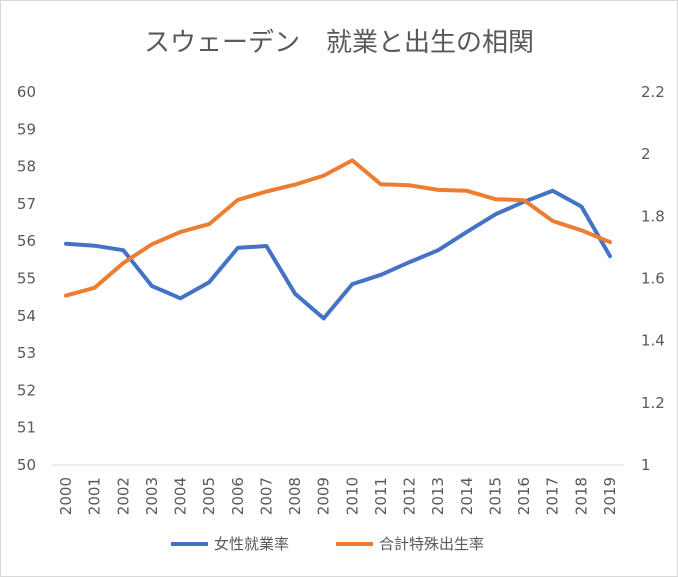  I want to click on left-tick-label: 56, so click(26, 241).